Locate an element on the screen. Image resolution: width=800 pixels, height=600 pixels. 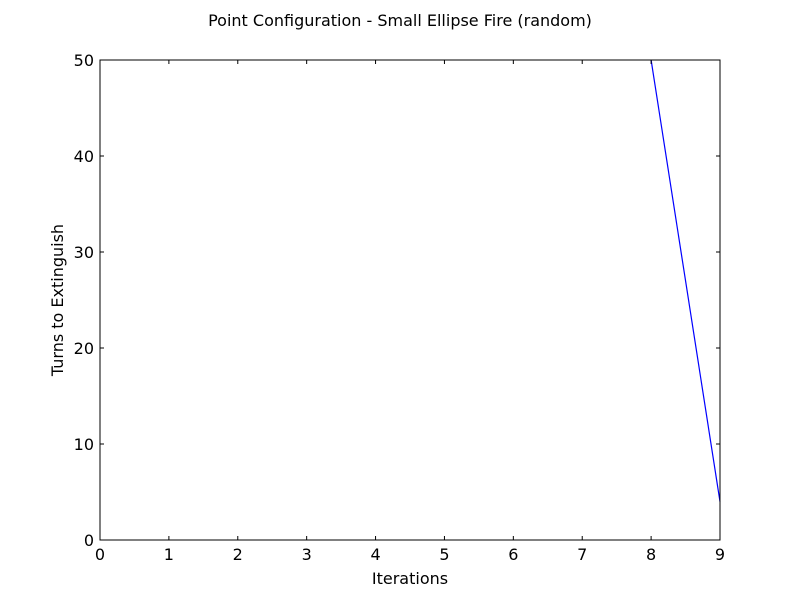
x-tick-label: 7 is located at coordinates (582, 554).